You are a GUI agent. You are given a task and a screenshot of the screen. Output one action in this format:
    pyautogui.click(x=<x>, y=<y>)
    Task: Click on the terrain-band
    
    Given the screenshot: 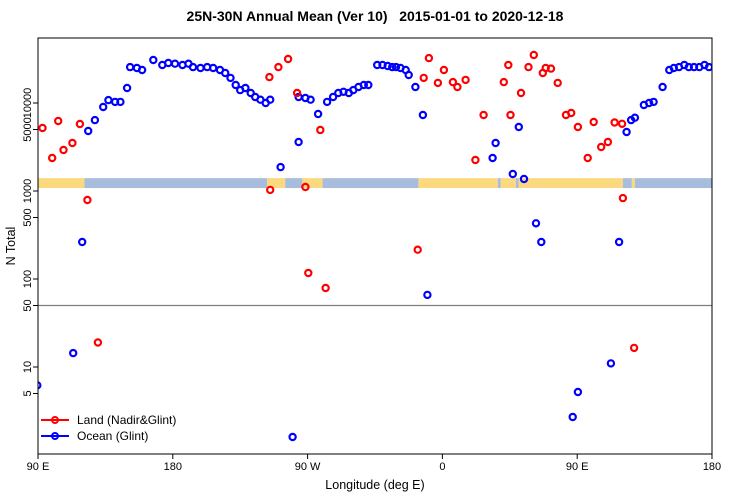 What is the action you would take?
    pyautogui.click(x=375, y=183)
    